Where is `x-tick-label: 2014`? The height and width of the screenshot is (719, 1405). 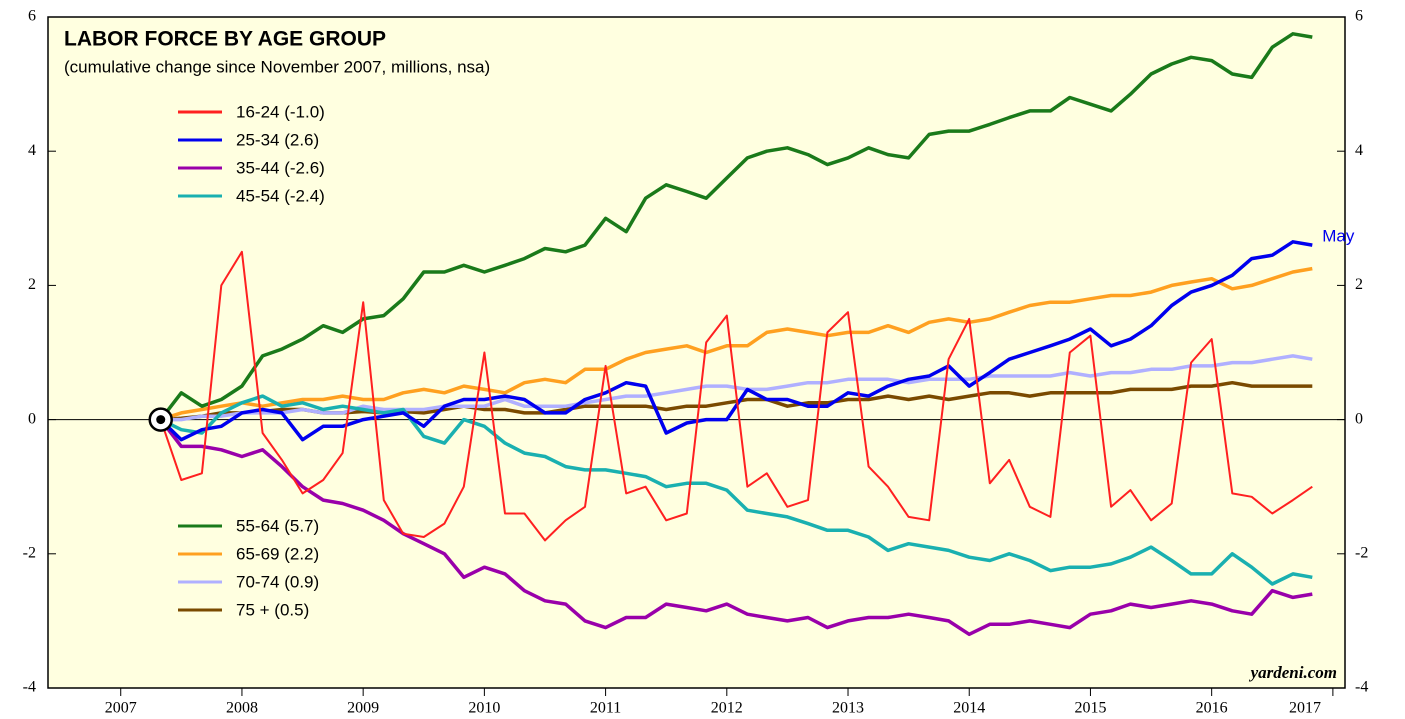
x-tick-label: 2014 is located at coordinates (969, 708).